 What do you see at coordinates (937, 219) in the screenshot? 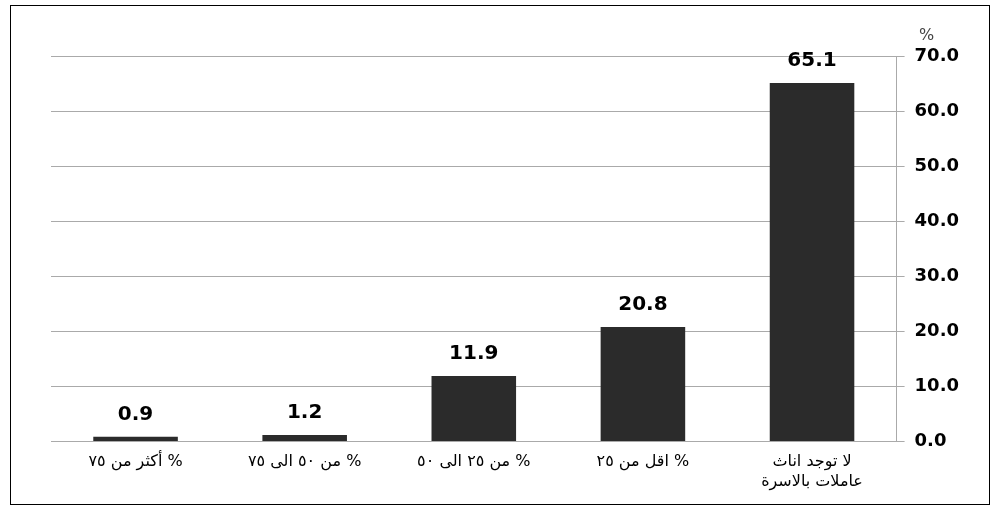
I see `y-tick-label: 40.0` at bounding box center [937, 219].